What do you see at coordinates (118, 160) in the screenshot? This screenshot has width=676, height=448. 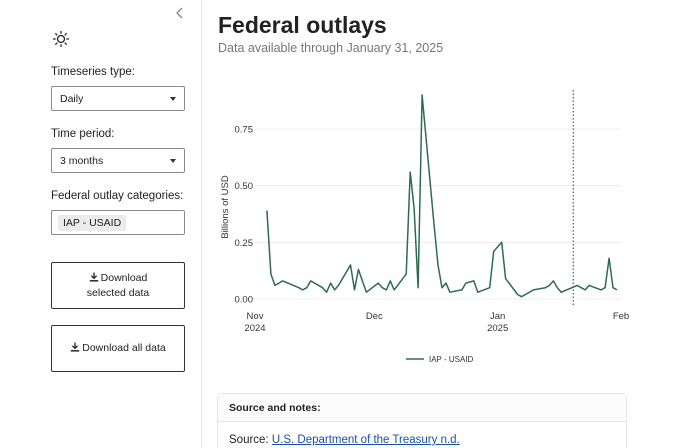 I see `time-period-select: 3 months` at bounding box center [118, 160].